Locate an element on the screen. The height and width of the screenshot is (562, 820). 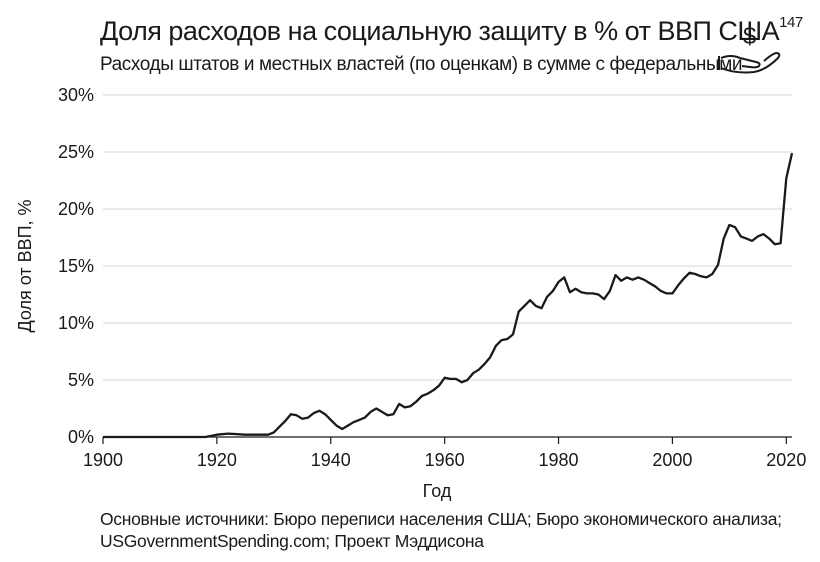
x-axis-ticks: 1900 1920 1940 1960 1980 2000 2020 is located at coordinates (444, 453).